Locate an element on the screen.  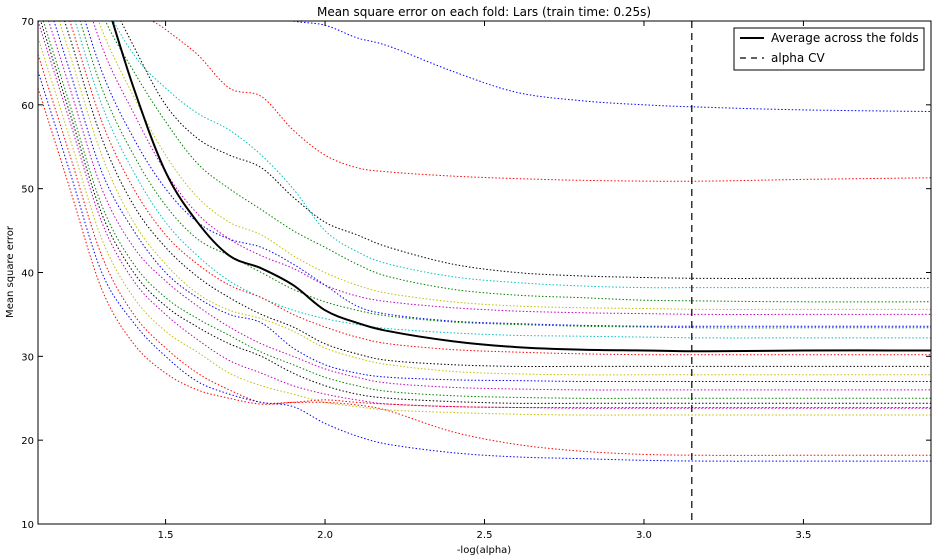
x-tick-label: 3.5 is located at coordinates (803, 535).